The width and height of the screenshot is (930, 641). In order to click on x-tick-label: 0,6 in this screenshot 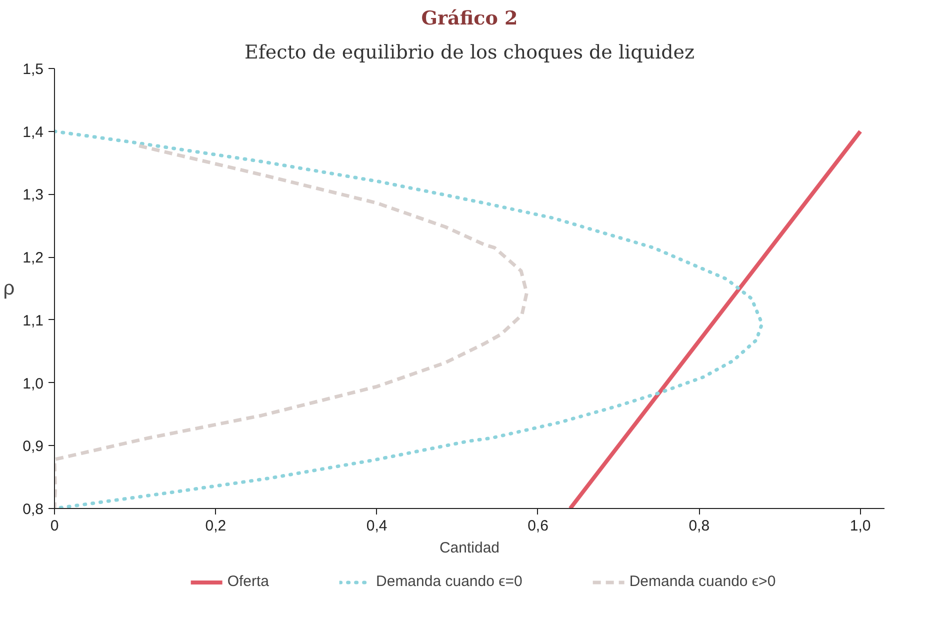, I will do `click(538, 526)`.